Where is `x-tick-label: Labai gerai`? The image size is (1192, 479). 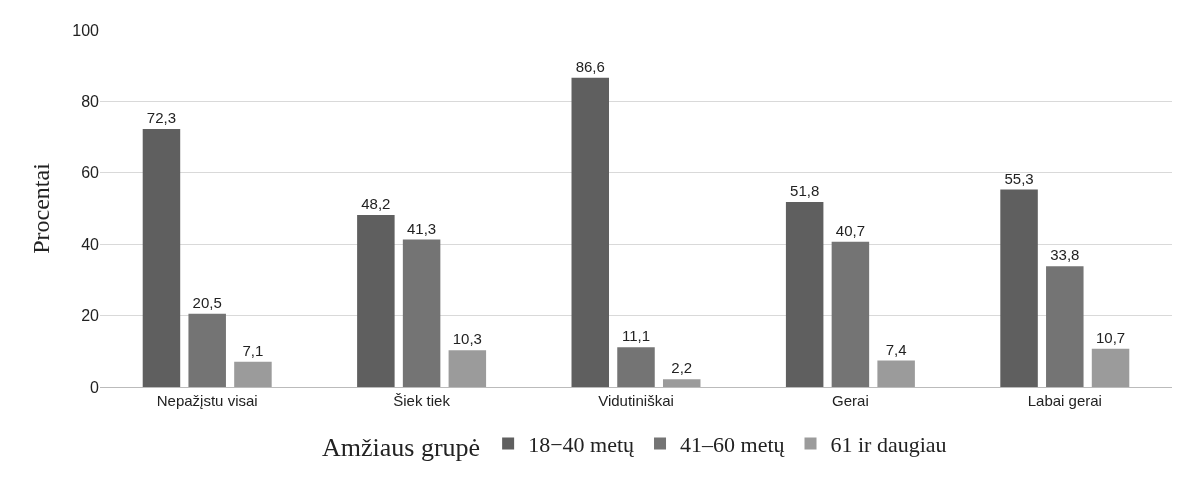
x-tick-label: Labai gerai is located at coordinates (1064, 400).